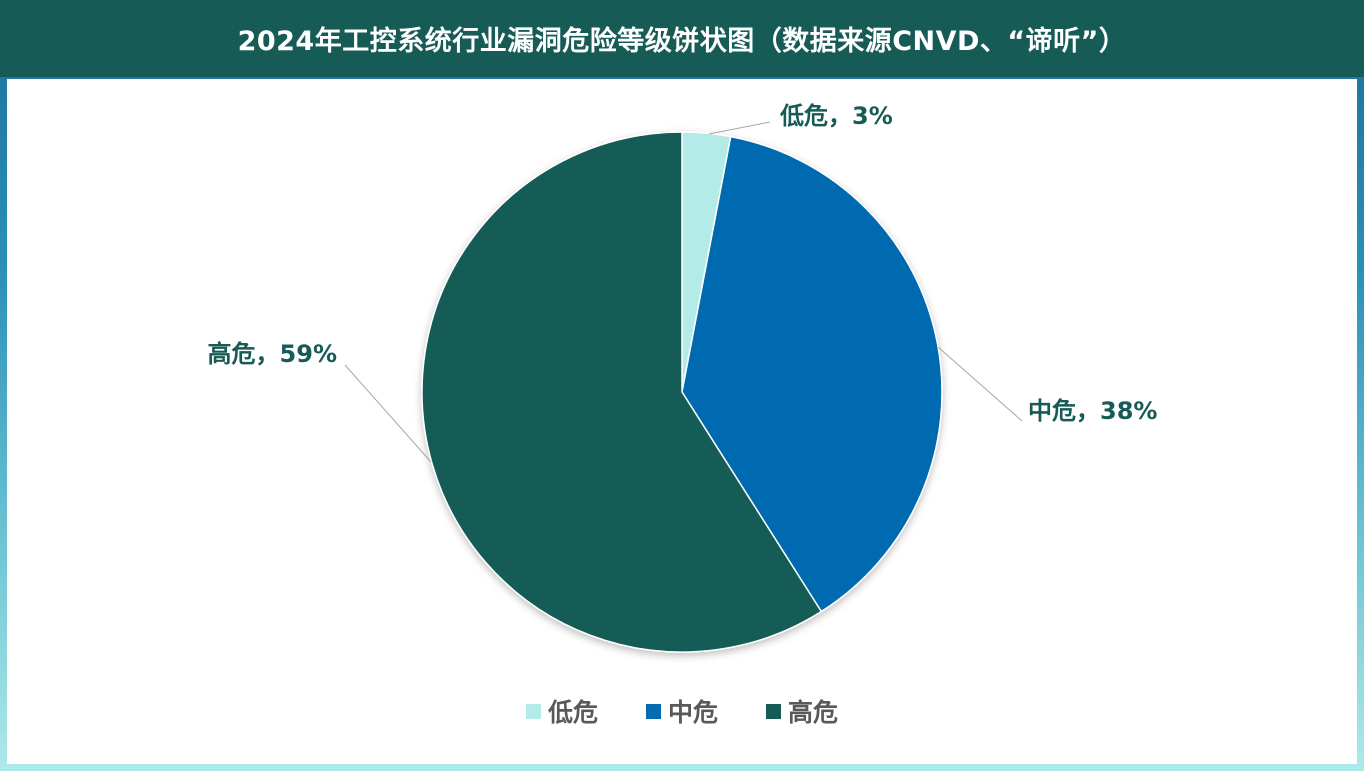  Describe the element at coordinates (572, 712) in the screenshot. I see `legend-label: 低危` at that location.